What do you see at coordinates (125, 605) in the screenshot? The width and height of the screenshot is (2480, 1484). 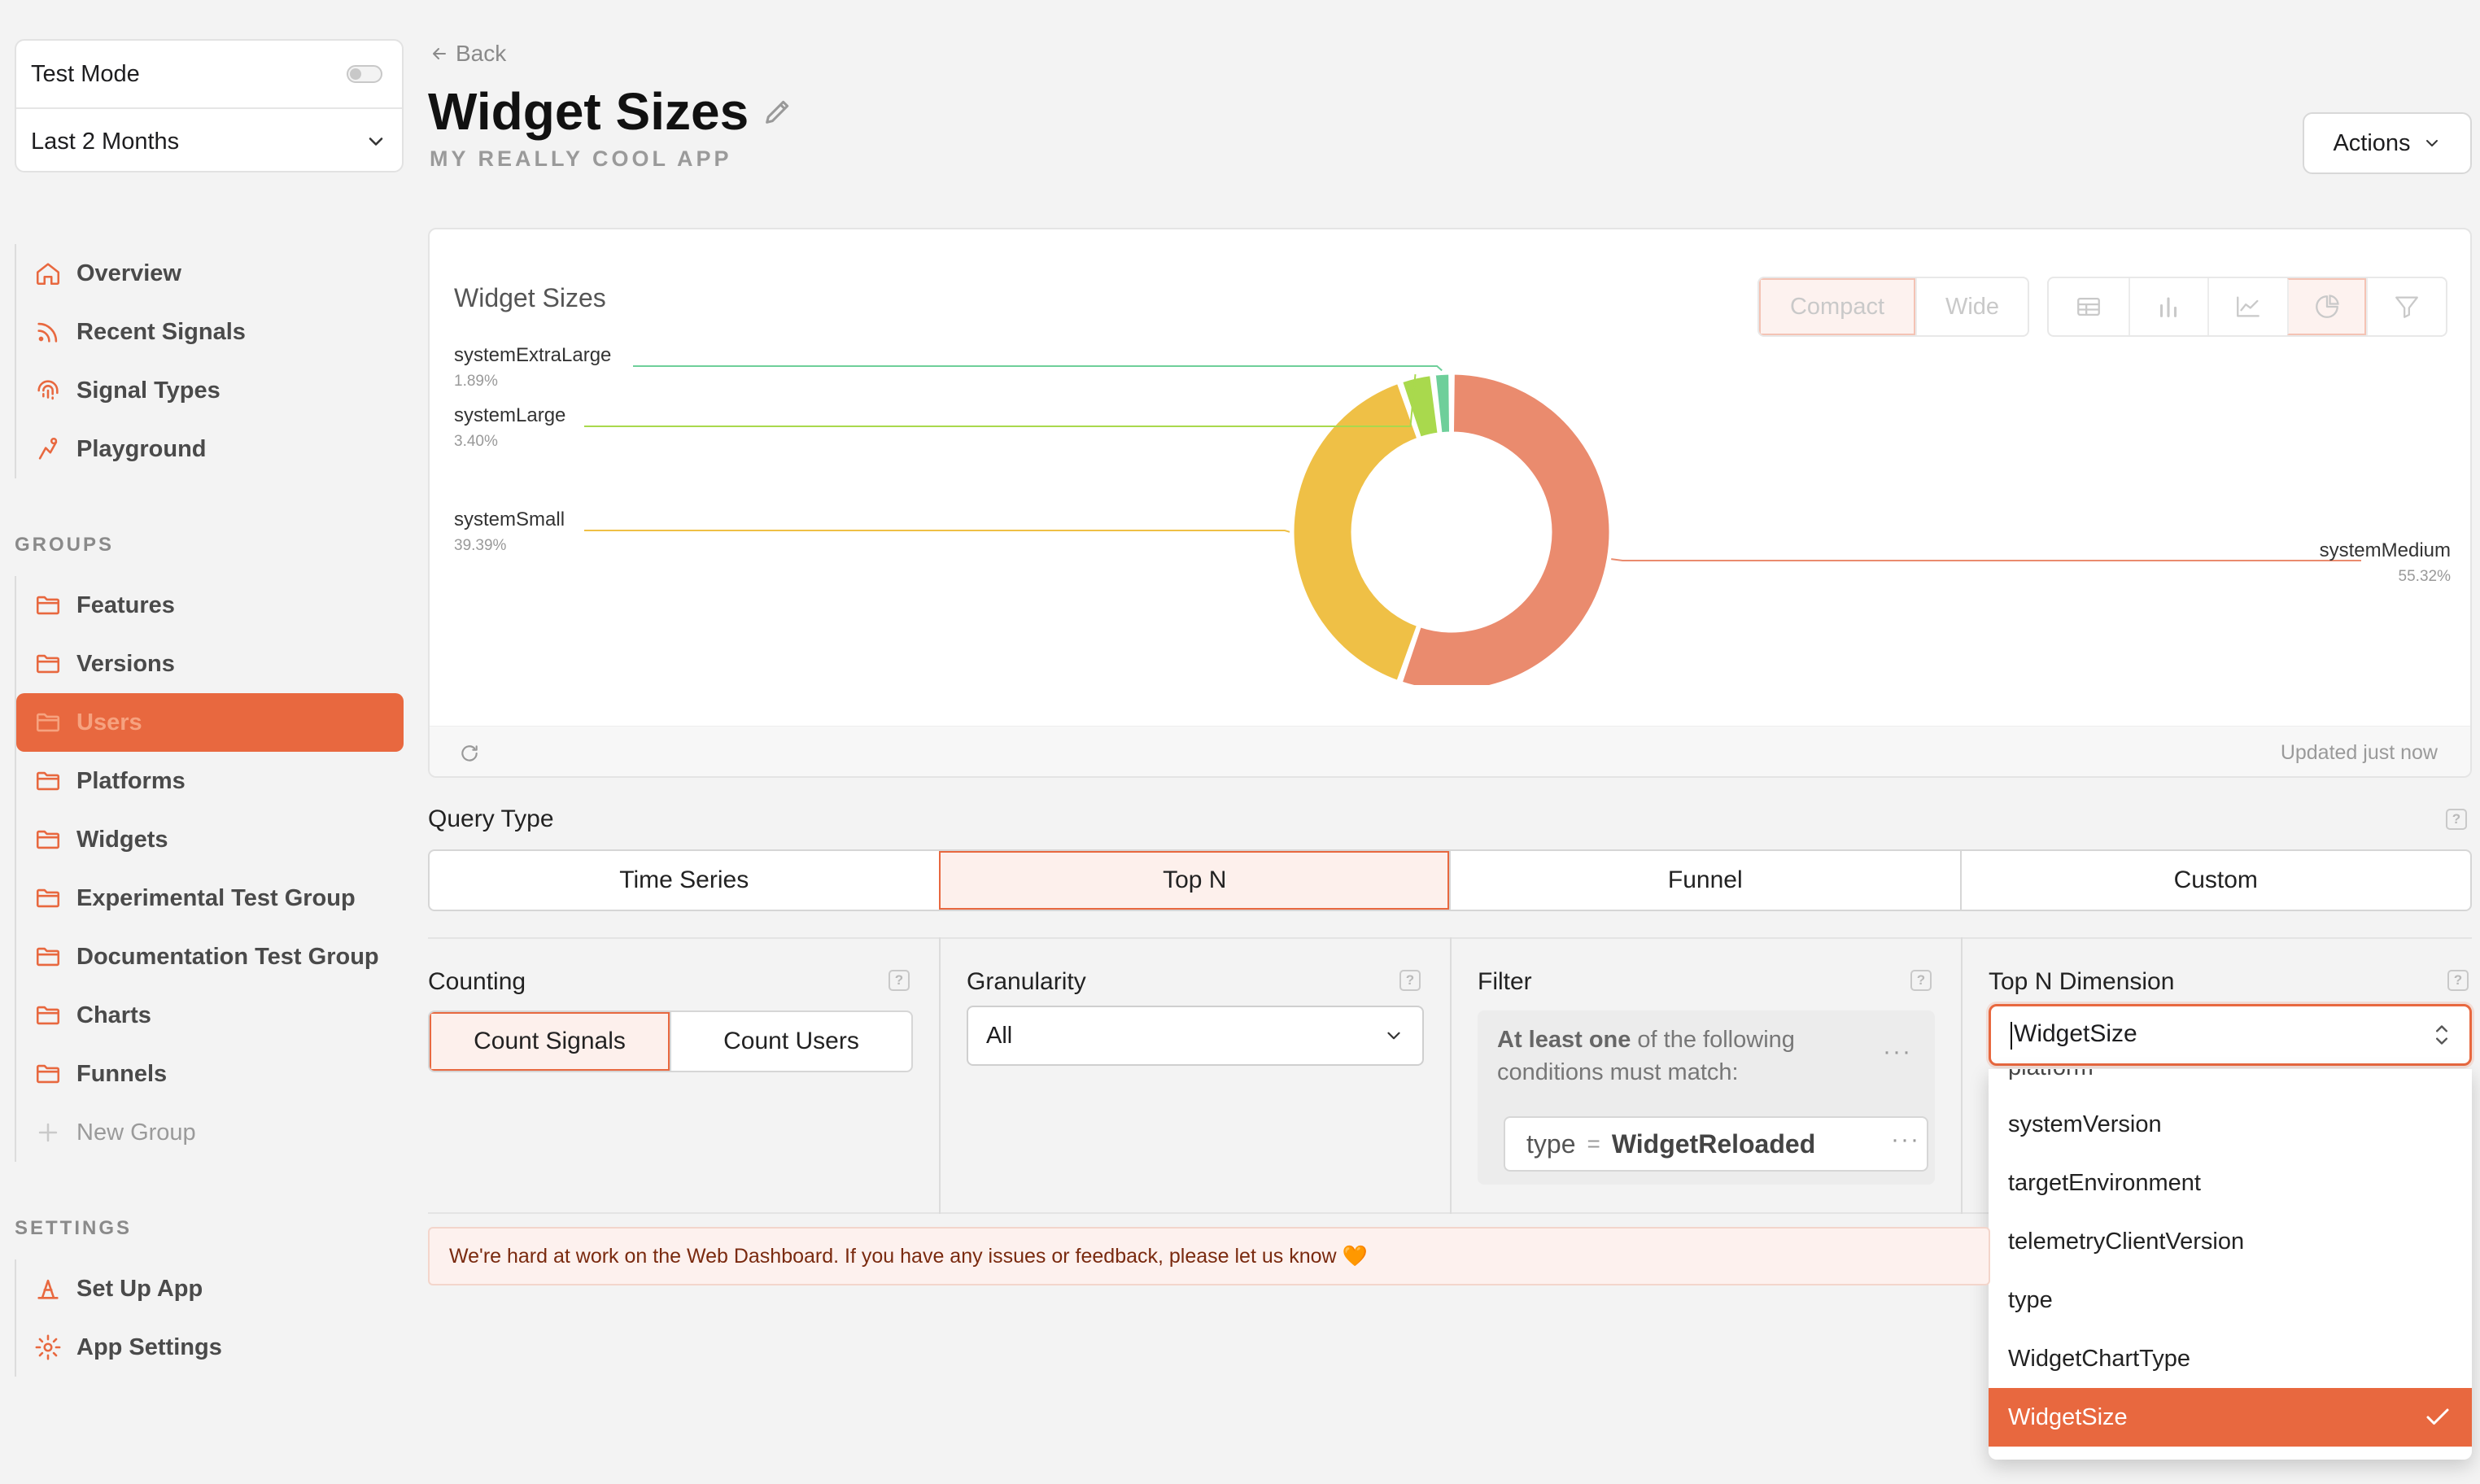 I see `nav-label: Features` at bounding box center [125, 605].